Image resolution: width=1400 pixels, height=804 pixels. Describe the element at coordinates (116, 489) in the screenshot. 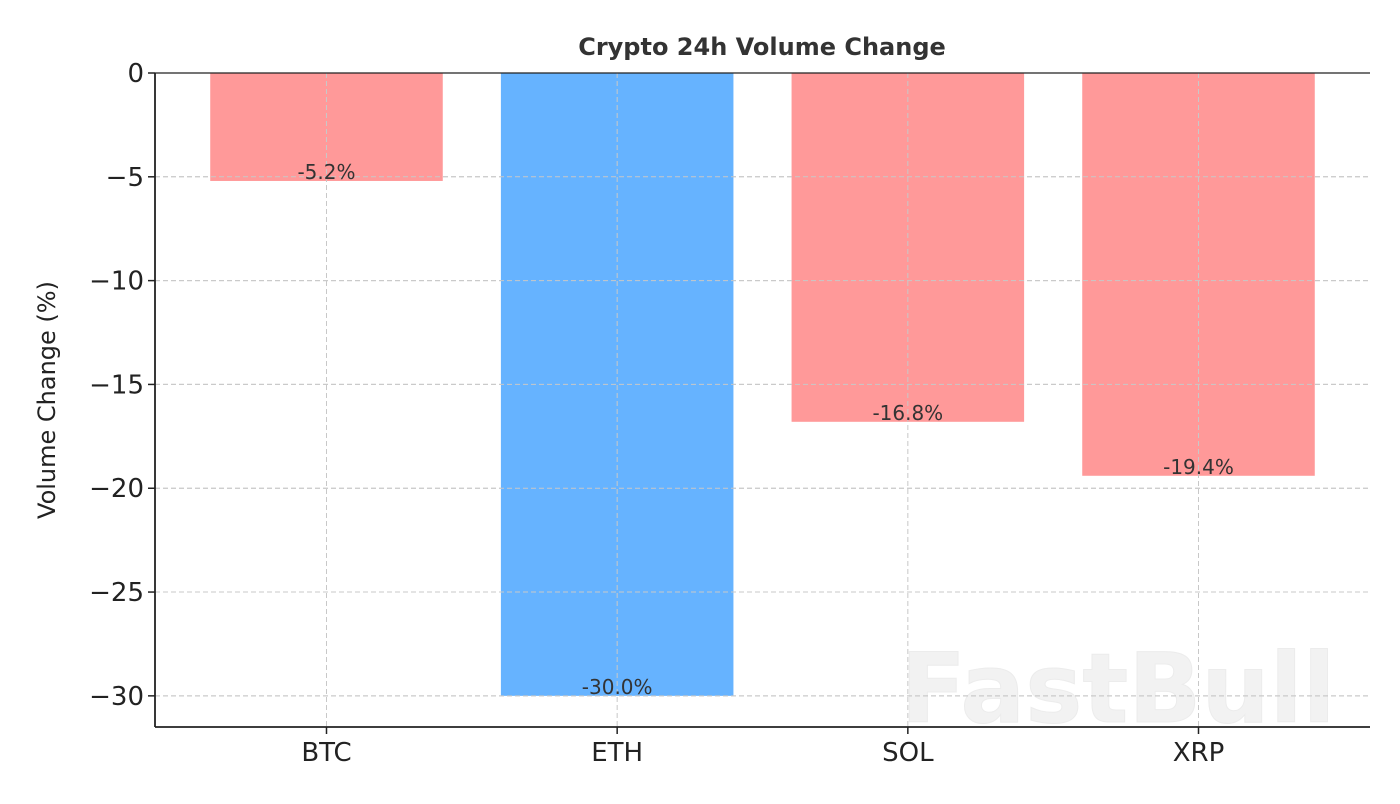

I see `y-tick-label: −20` at that location.